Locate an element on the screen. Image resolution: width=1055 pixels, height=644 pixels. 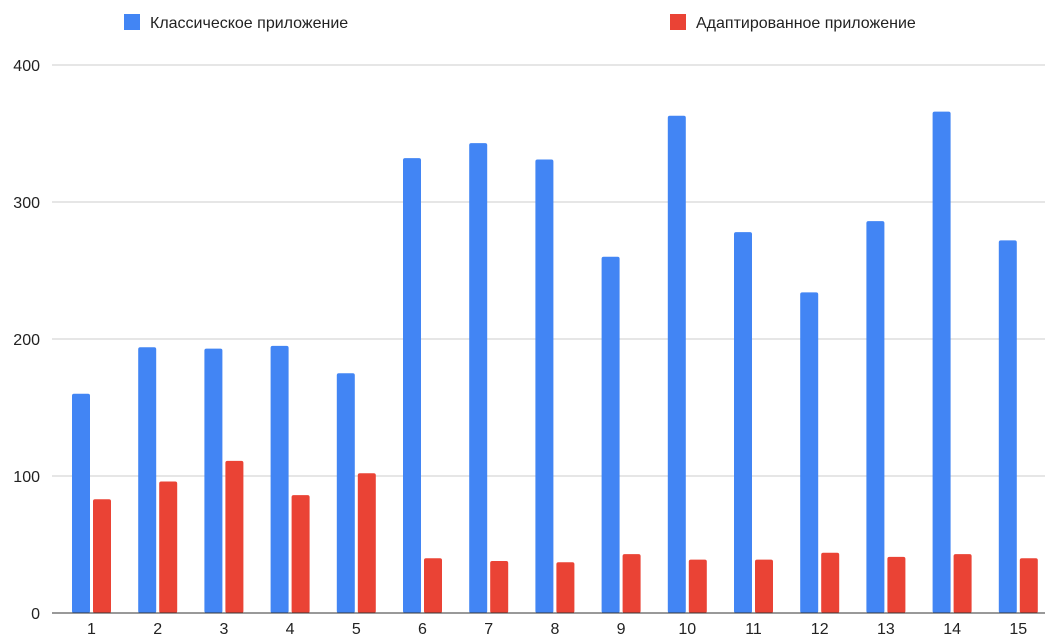
x-tick-label: 1 is located at coordinates (91, 629).